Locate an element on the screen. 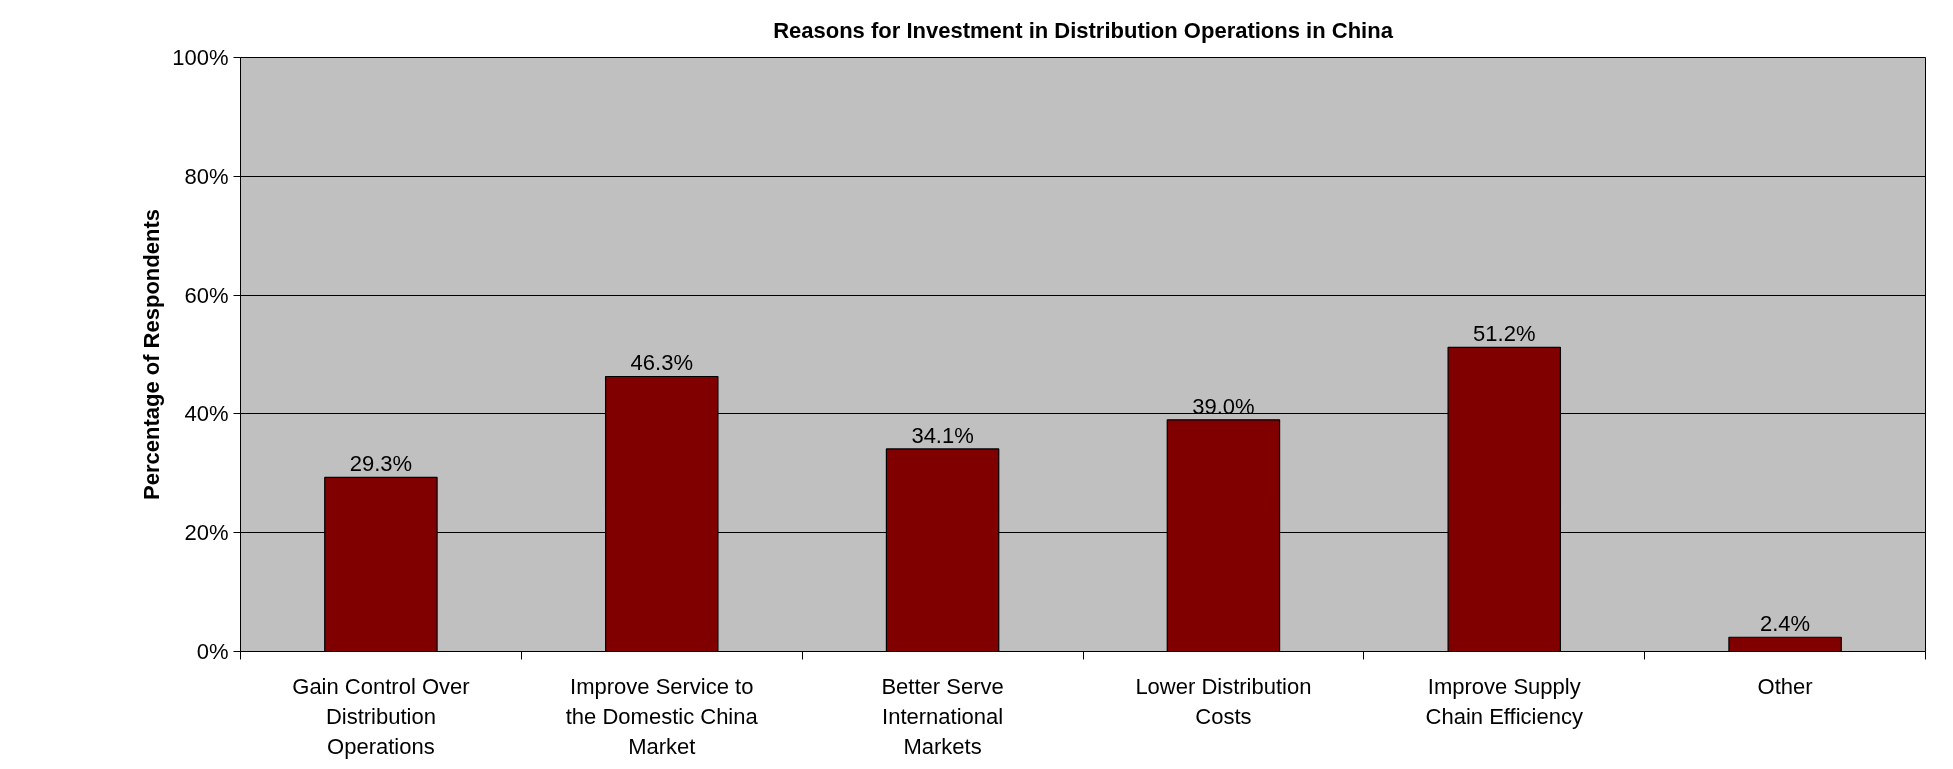 Image resolution: width=1953 pixels, height=769 pixels. y-tick-label: 80% is located at coordinates (206, 176).